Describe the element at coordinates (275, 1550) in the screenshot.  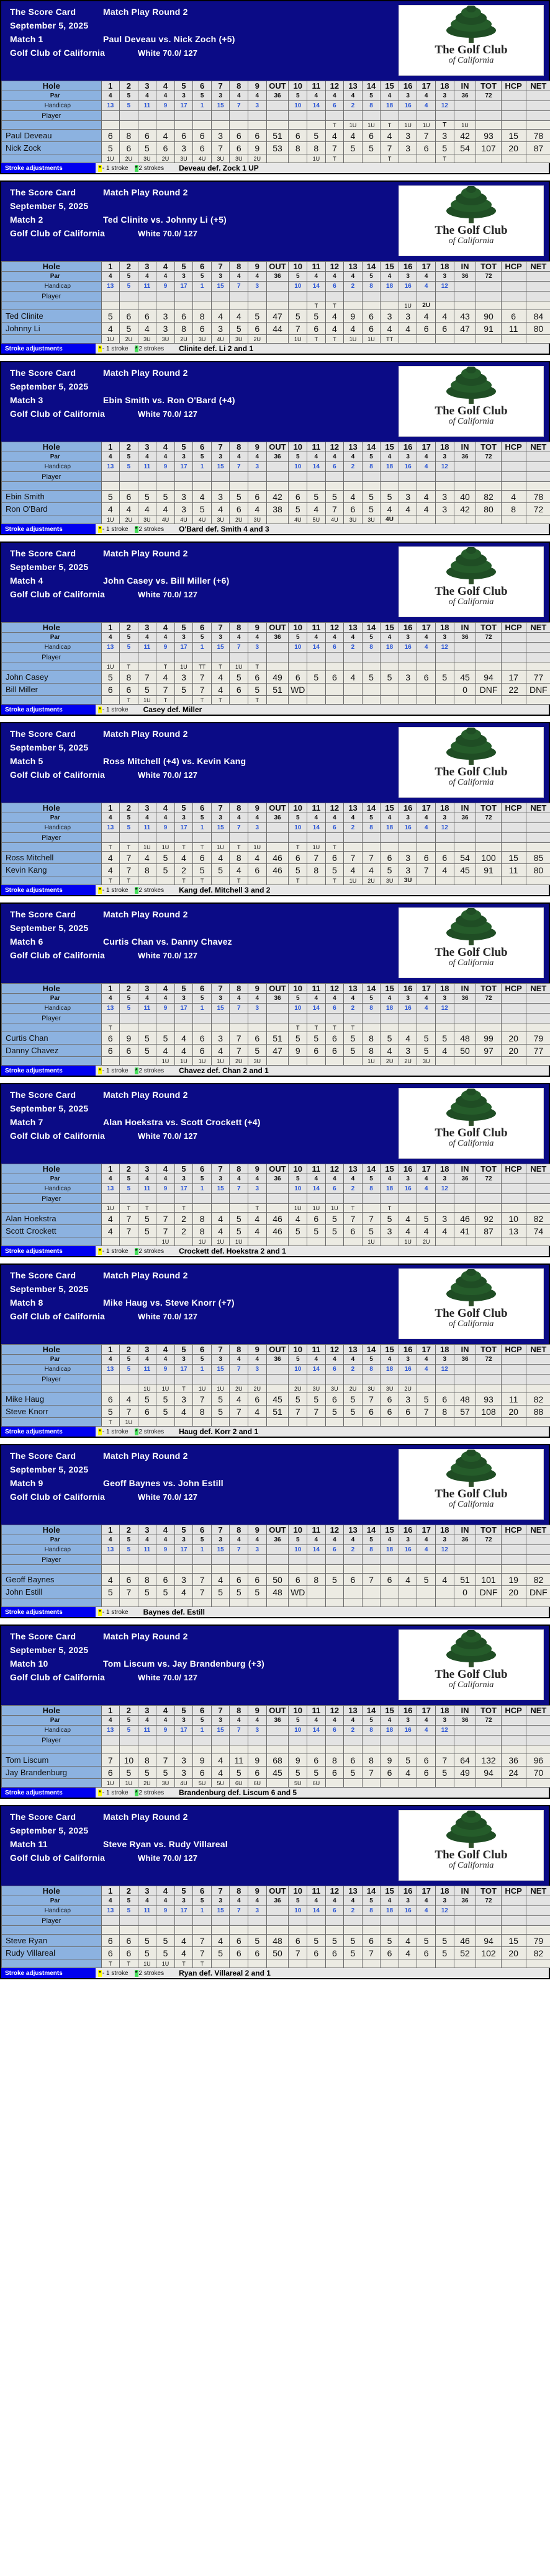
I see `handicap-row: Handicap 13 5 11 9 17 1 15 7 3 10 14 6 2 8 18 16 4 12` at that location.